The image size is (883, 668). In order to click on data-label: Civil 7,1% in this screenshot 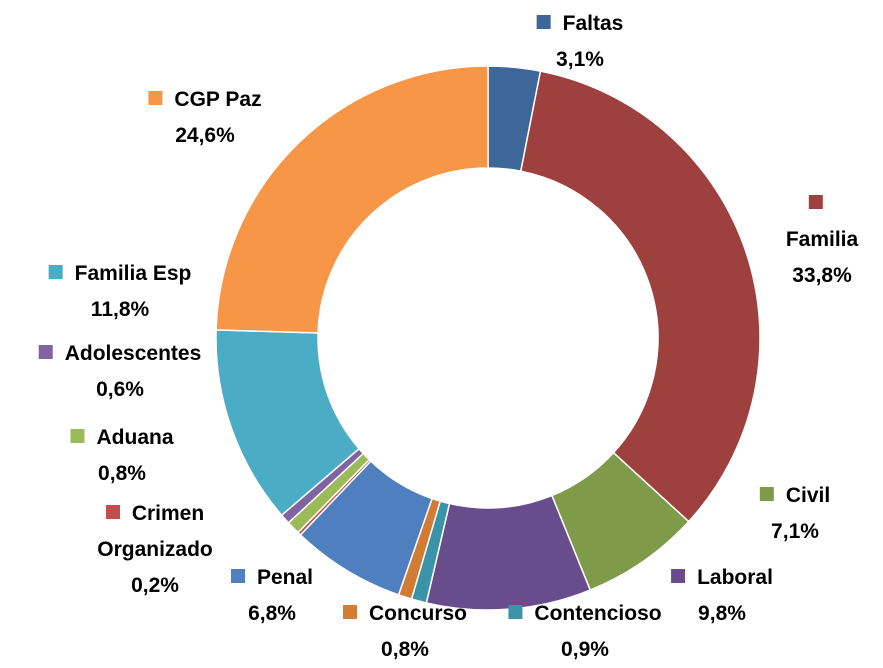, I will do `click(795, 514)`.